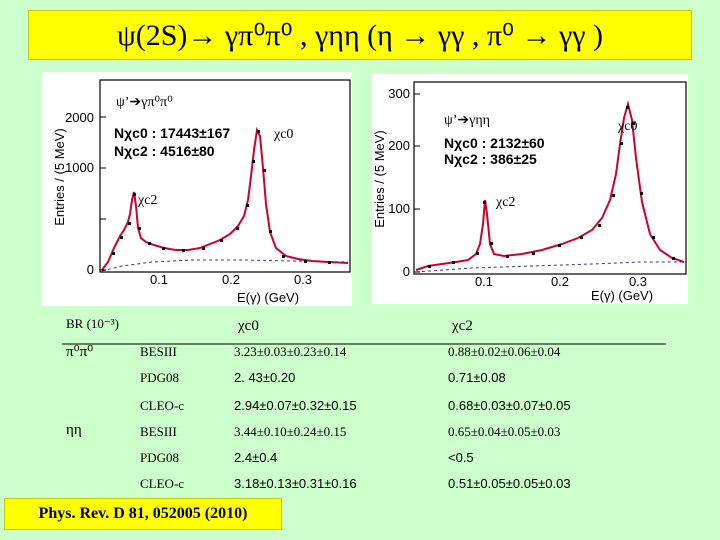  I want to click on table-value-c0: 2.94±0.07±0.32±0.15, so click(295, 405).